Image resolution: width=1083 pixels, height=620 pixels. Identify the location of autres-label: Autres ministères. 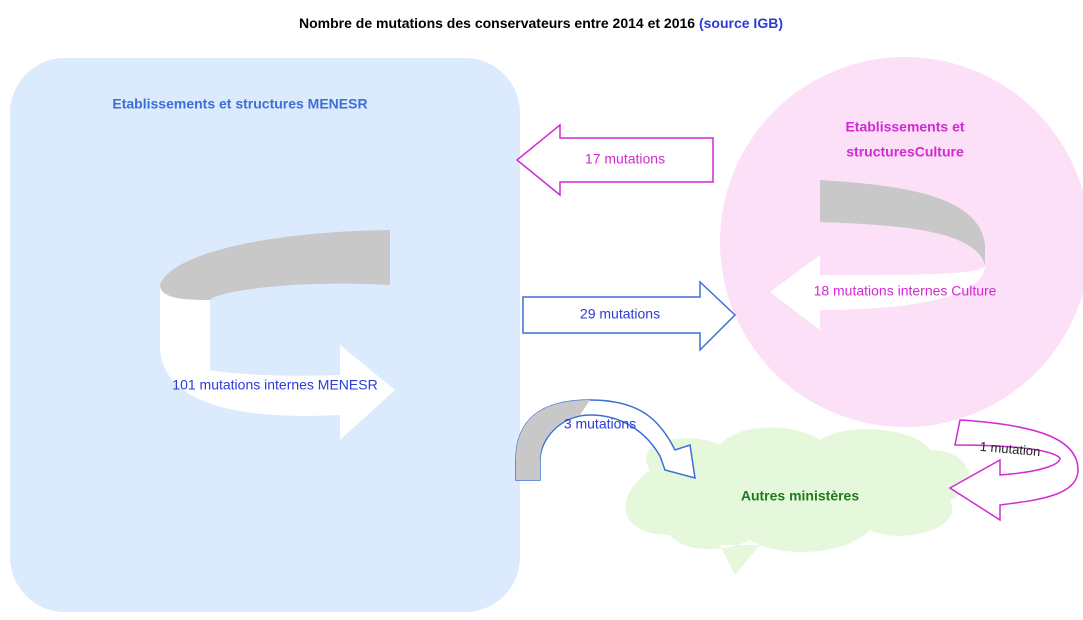
(800, 496).